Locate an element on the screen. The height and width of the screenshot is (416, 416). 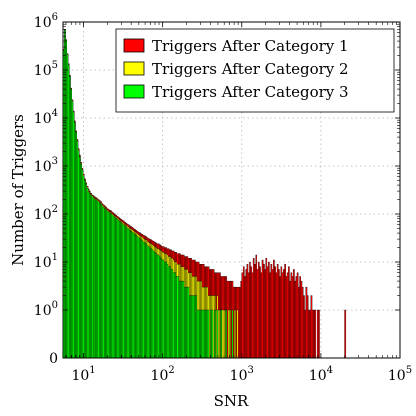
y-axis-label: Number of Triggers is located at coordinates (18, 190).